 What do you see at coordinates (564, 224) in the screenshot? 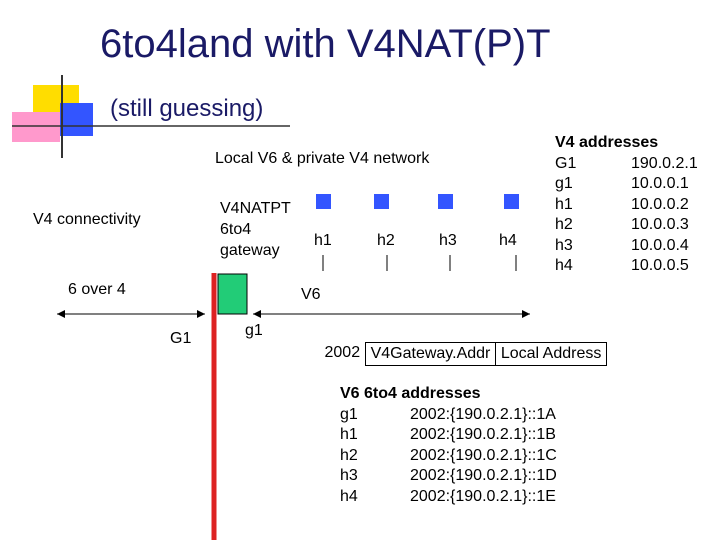
I see `v4-name: h2` at bounding box center [564, 224].